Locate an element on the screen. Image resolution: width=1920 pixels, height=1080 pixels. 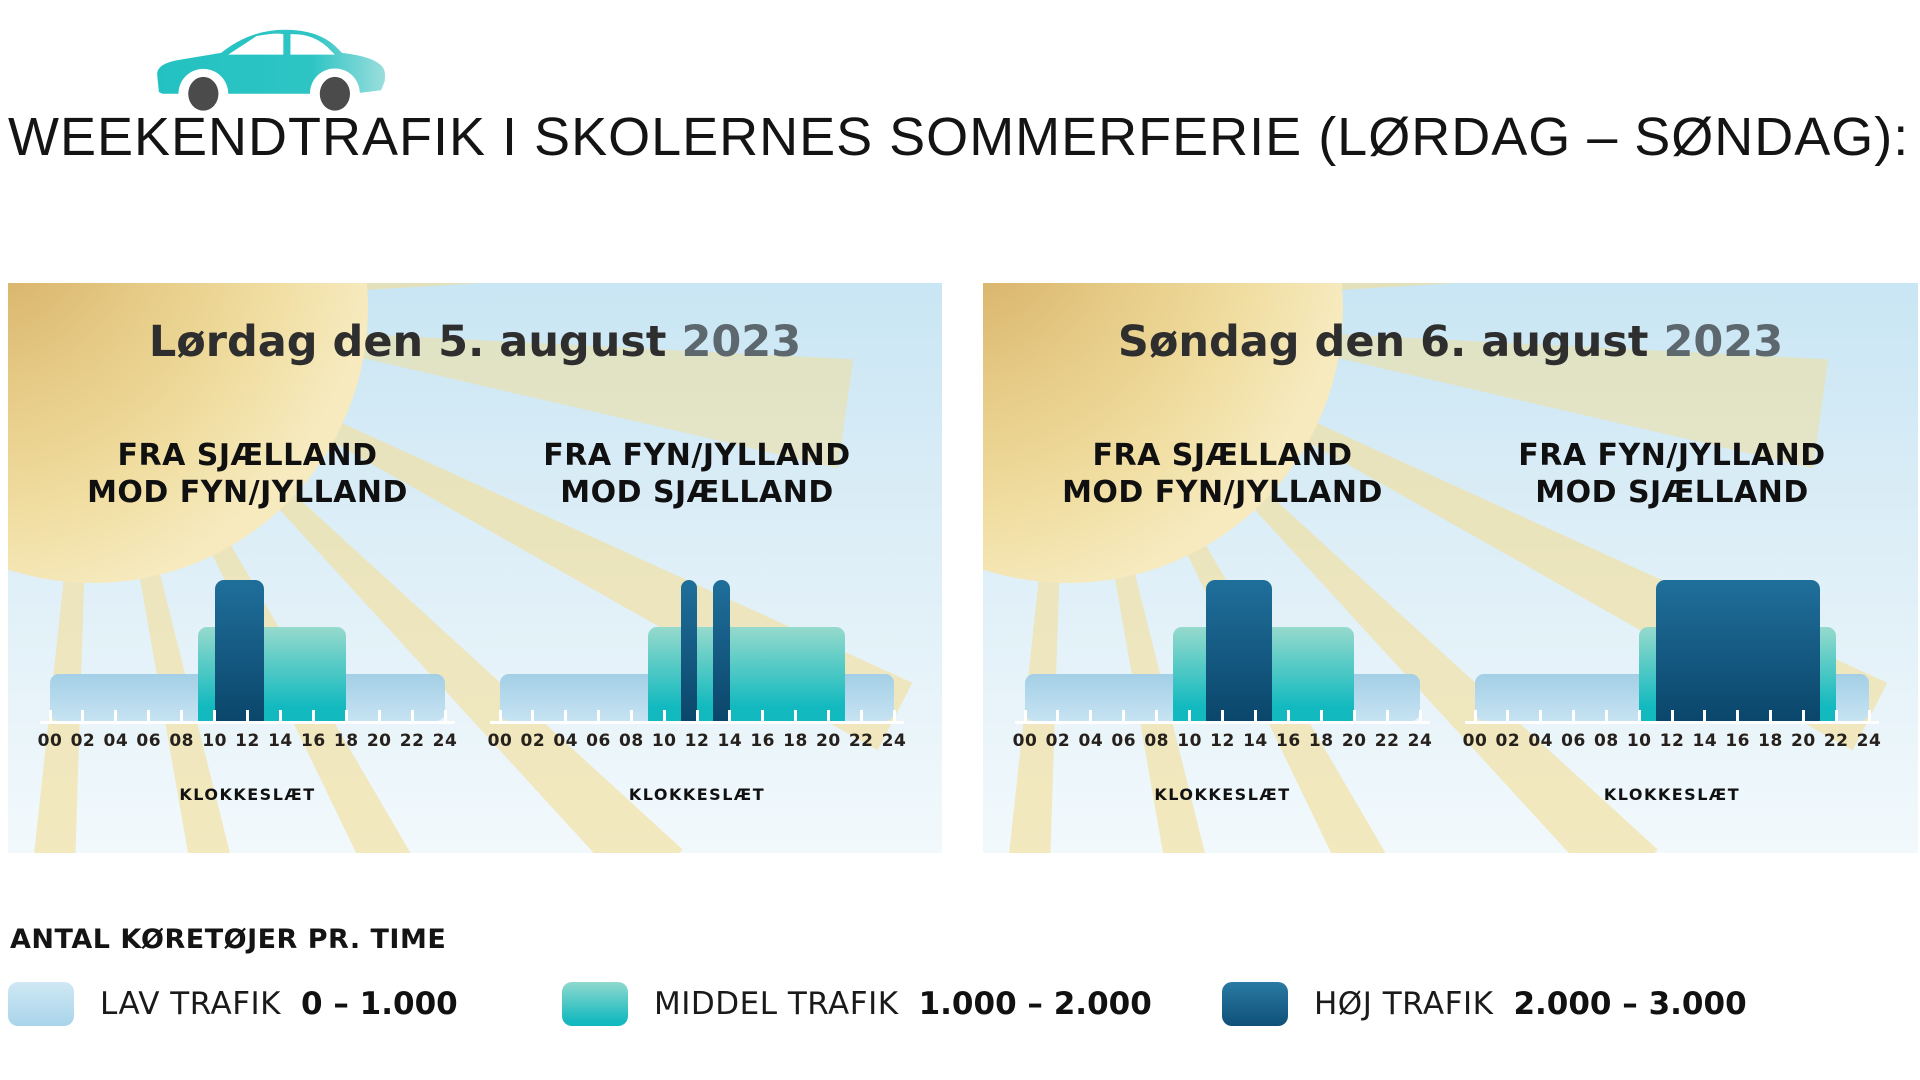
hour-tick-label: 12 is located at coordinates (1222, 741).